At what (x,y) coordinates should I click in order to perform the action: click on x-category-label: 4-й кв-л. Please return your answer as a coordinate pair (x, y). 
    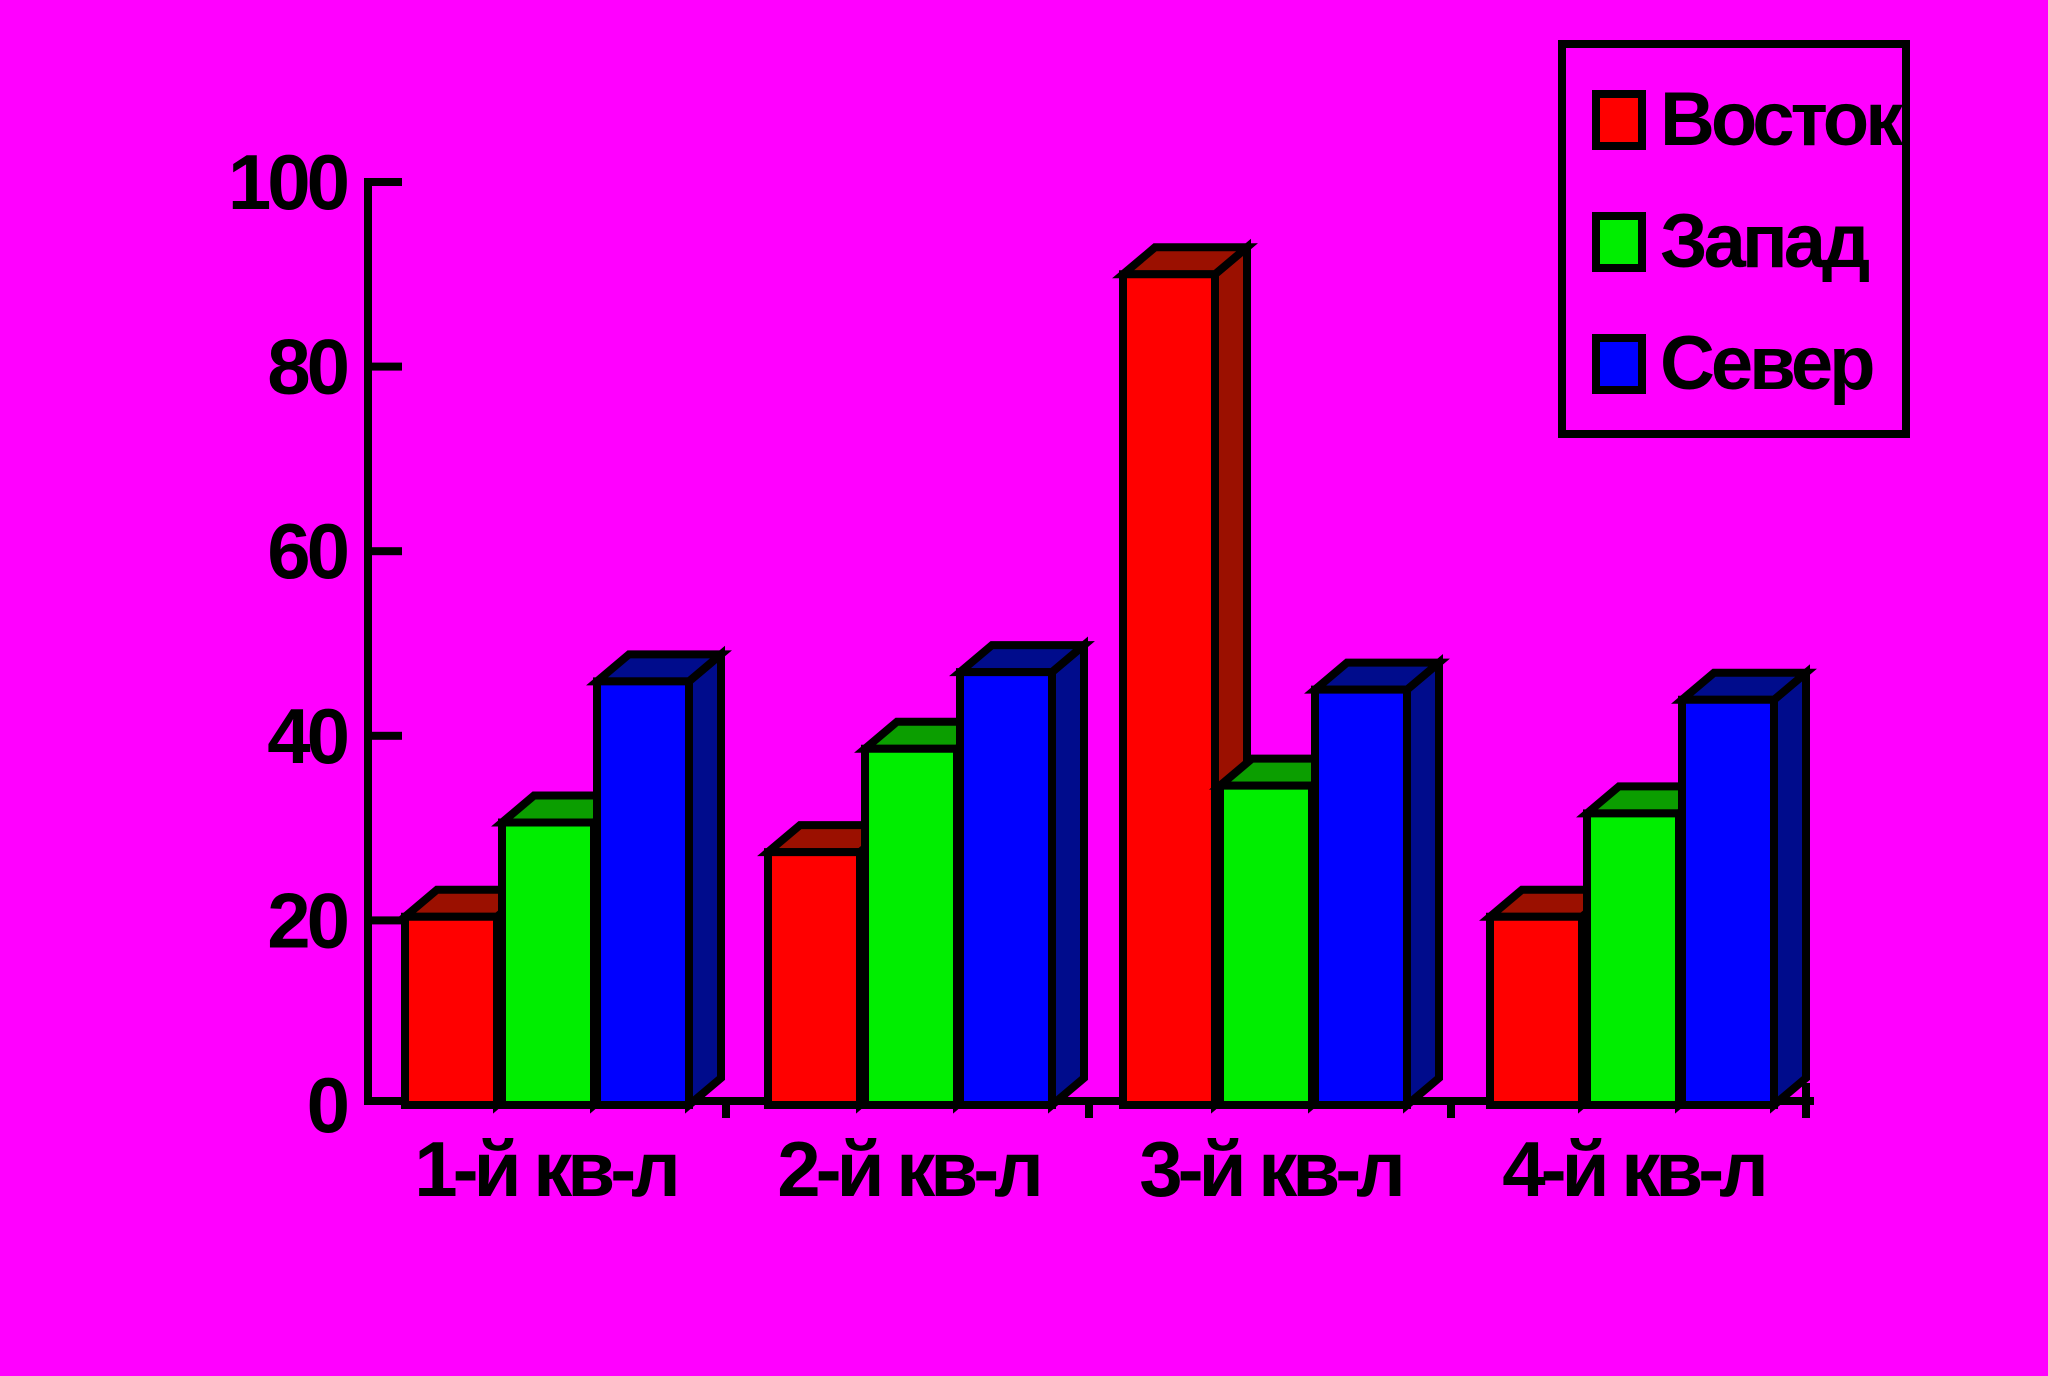
    Looking at the image, I should click on (1633, 1169).